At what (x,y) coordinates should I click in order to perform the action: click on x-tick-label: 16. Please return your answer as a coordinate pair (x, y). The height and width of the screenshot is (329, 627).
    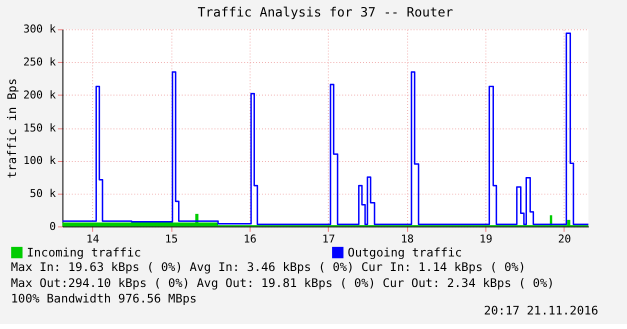
    Looking at the image, I should click on (250, 239).